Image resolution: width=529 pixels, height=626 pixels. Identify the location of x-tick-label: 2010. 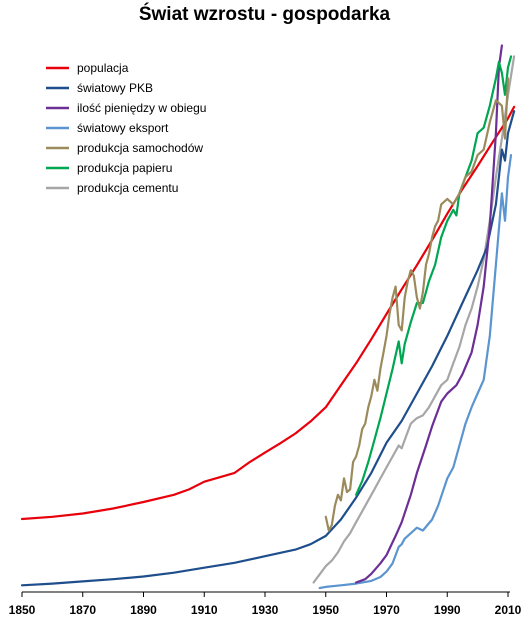
(508, 610).